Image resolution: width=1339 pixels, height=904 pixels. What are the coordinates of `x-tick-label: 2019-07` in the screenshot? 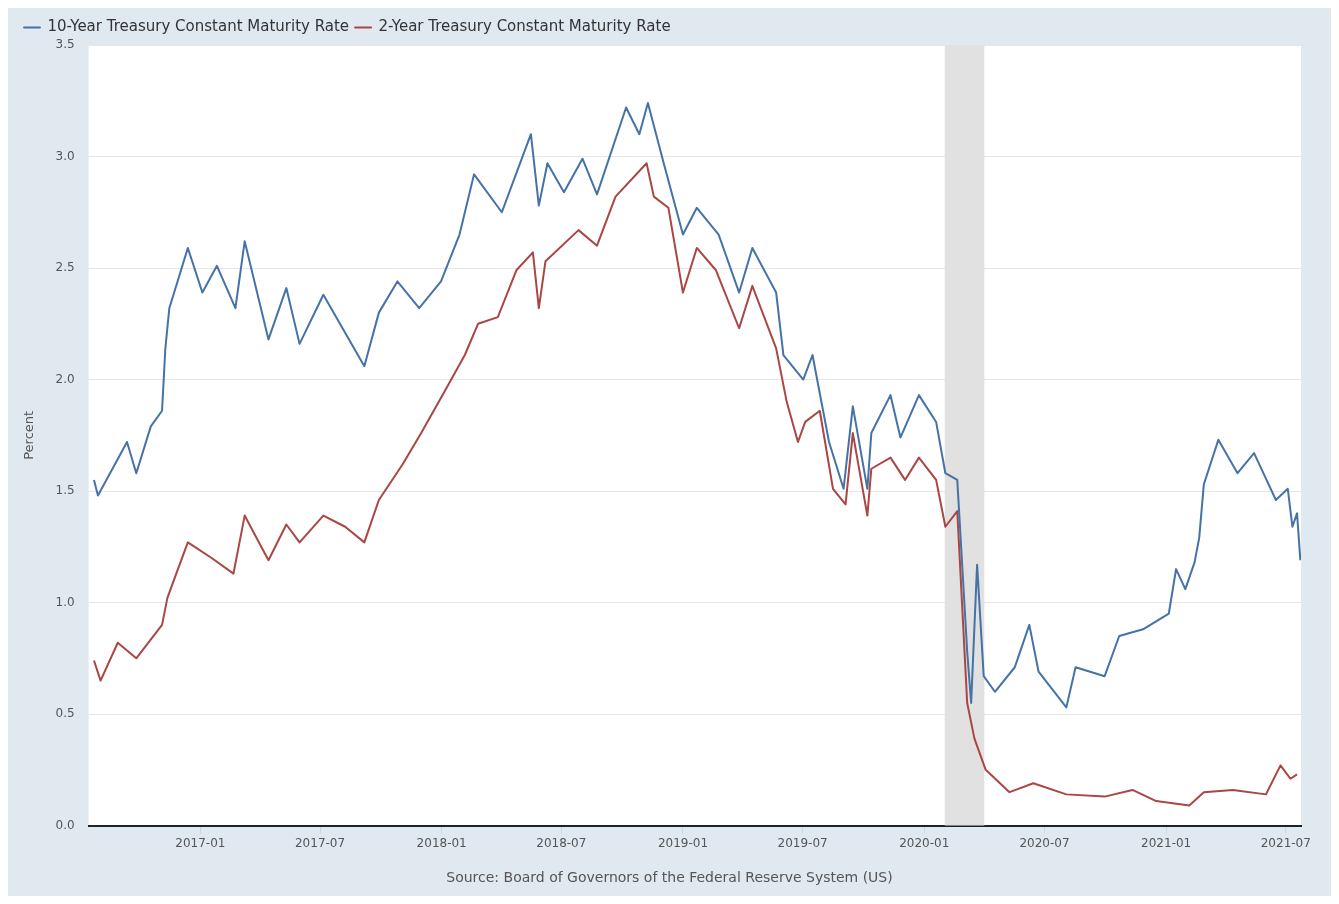 It's located at (802, 842).